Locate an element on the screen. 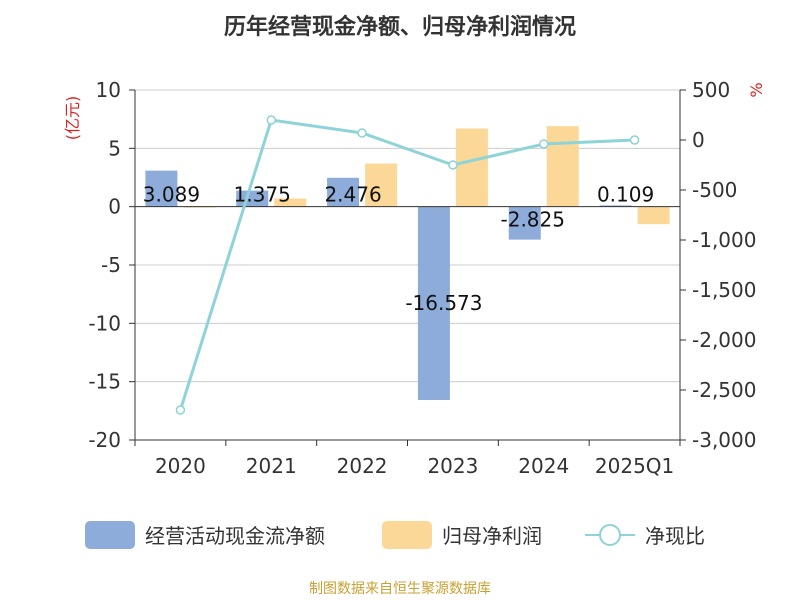  legend-label-ratio: 净现比 is located at coordinates (675, 536).